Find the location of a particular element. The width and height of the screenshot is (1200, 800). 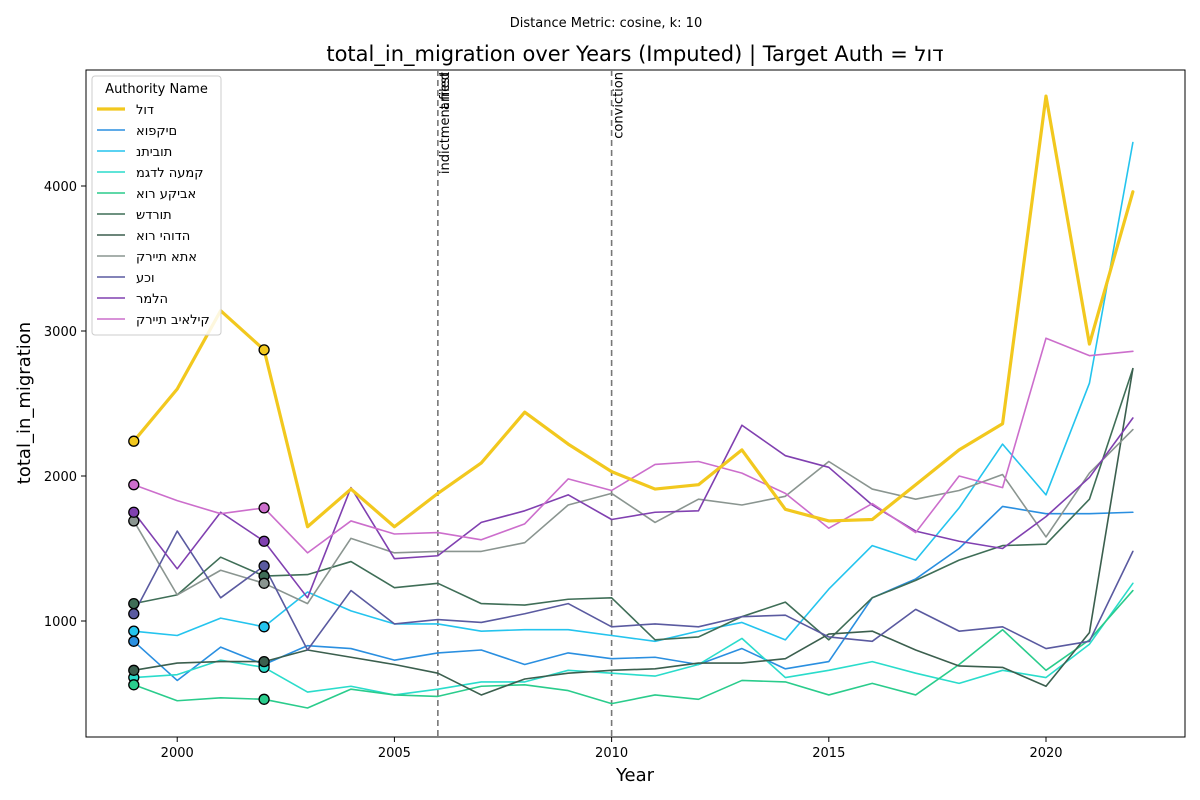

legend-label-8: וכע is located at coordinates (145, 278).